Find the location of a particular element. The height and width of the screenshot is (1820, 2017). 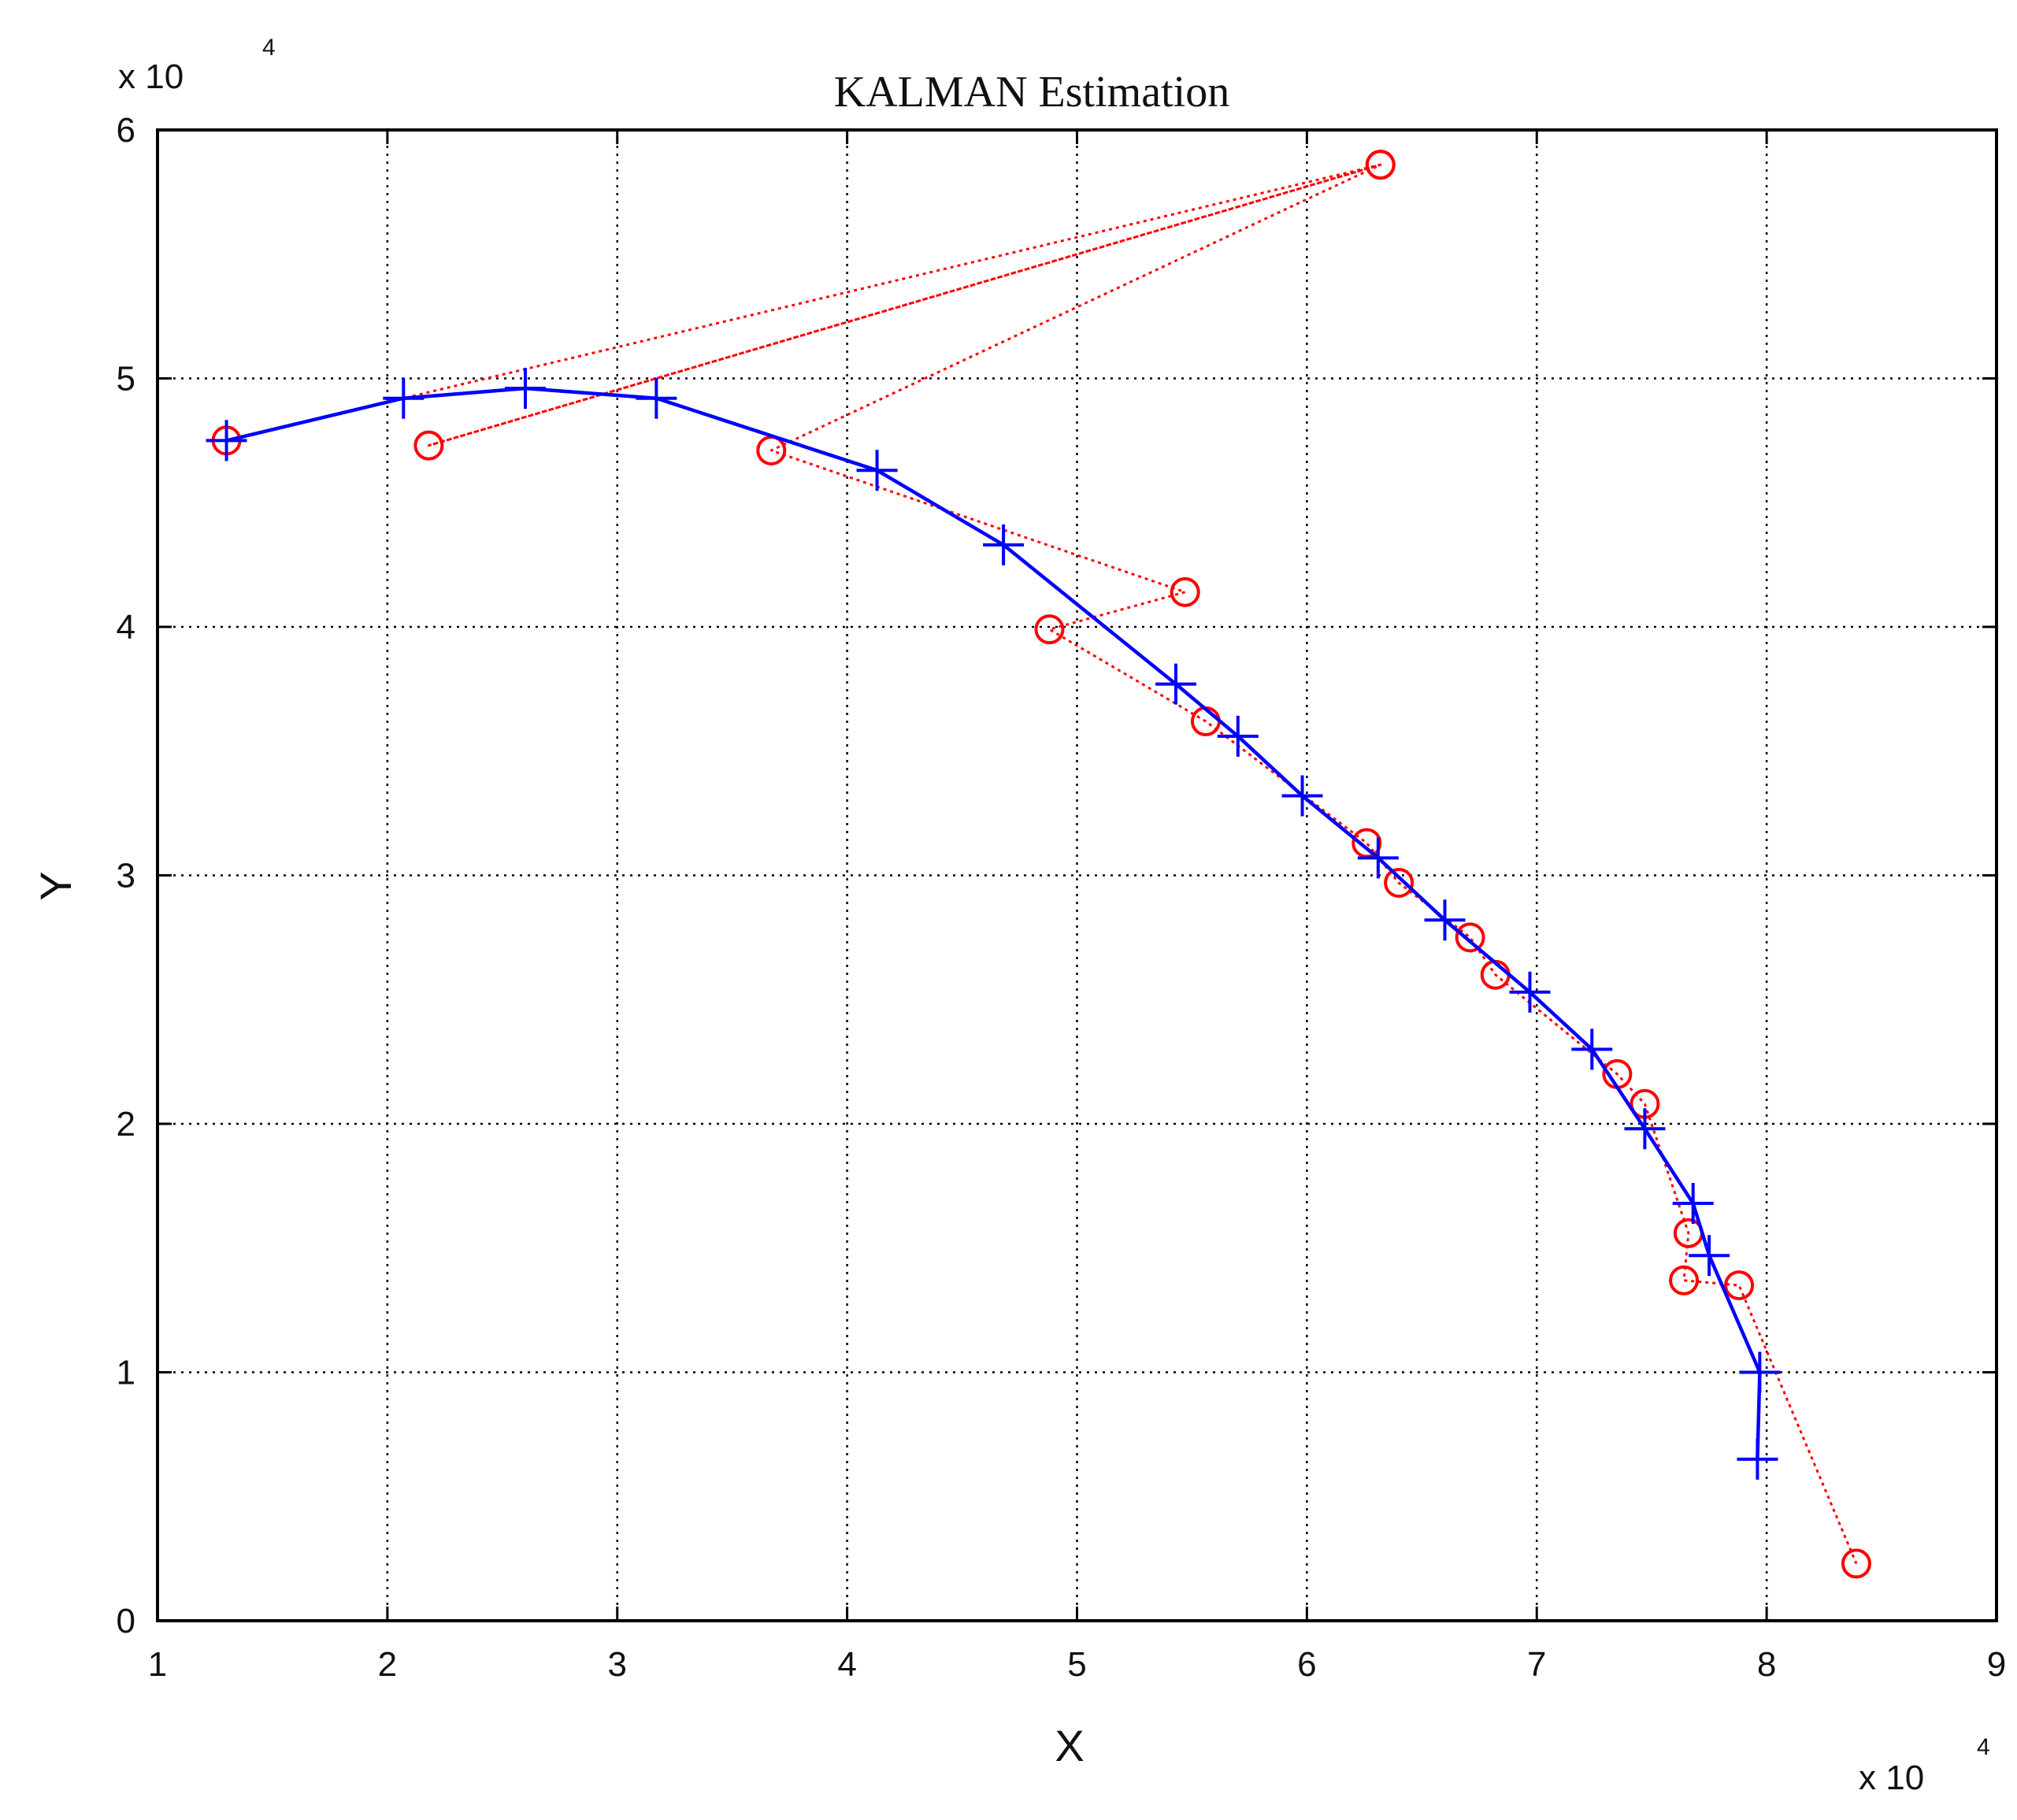

x-tick-label: 3 is located at coordinates (617, 1664).